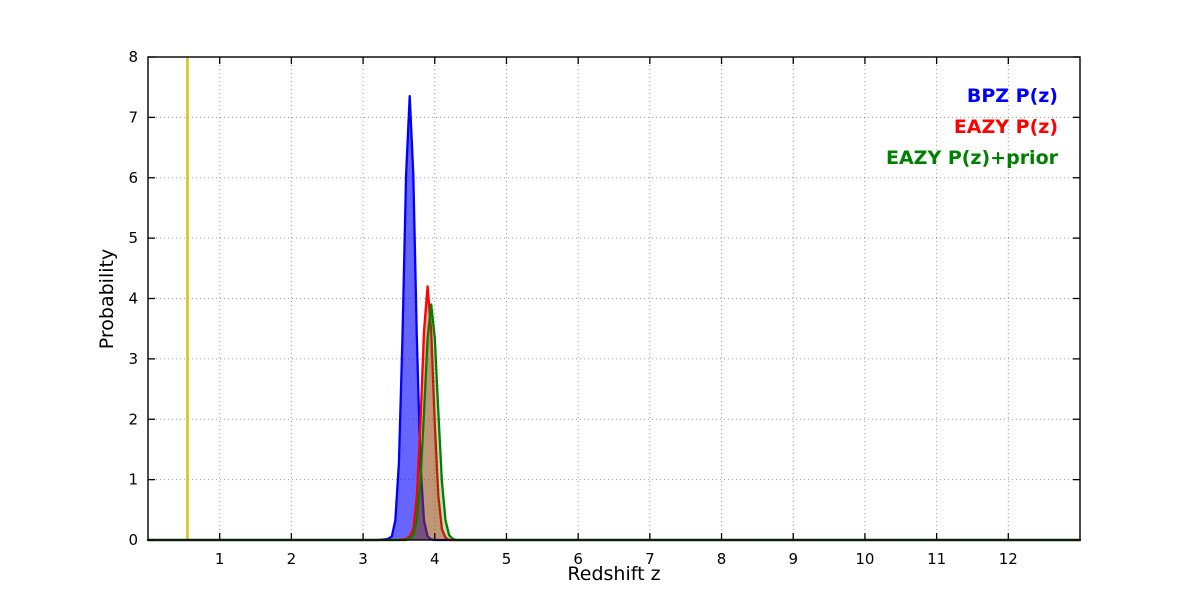 The image size is (1200, 600). Describe the element at coordinates (722, 559) in the screenshot. I see `x-tick-label: 8` at that location.